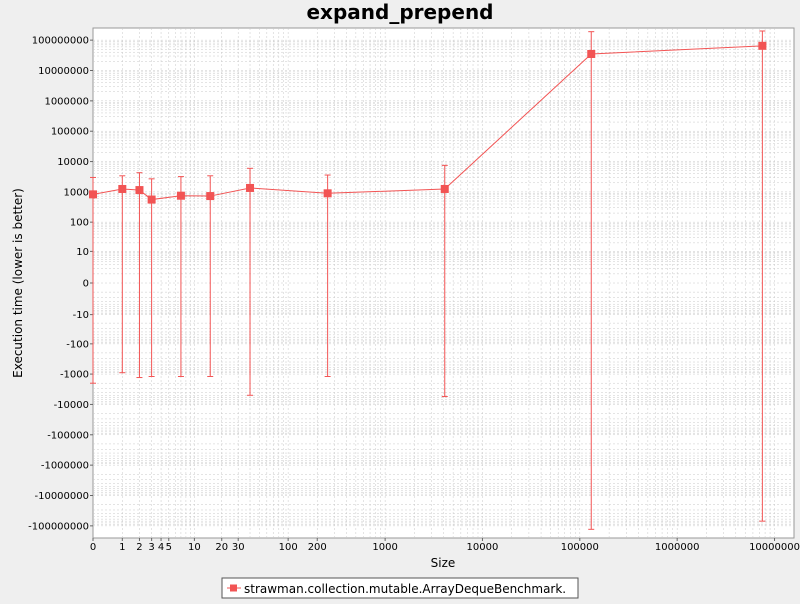  Describe the element at coordinates (73, 162) in the screenshot. I see `y-tick-label: 10000` at that location.